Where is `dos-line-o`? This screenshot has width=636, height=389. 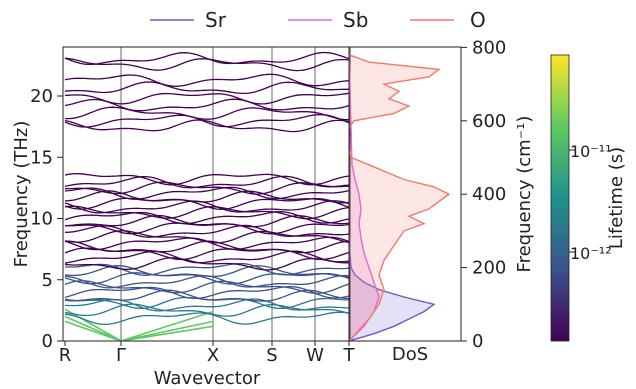
dos-line-o is located at coordinates (400, 194).